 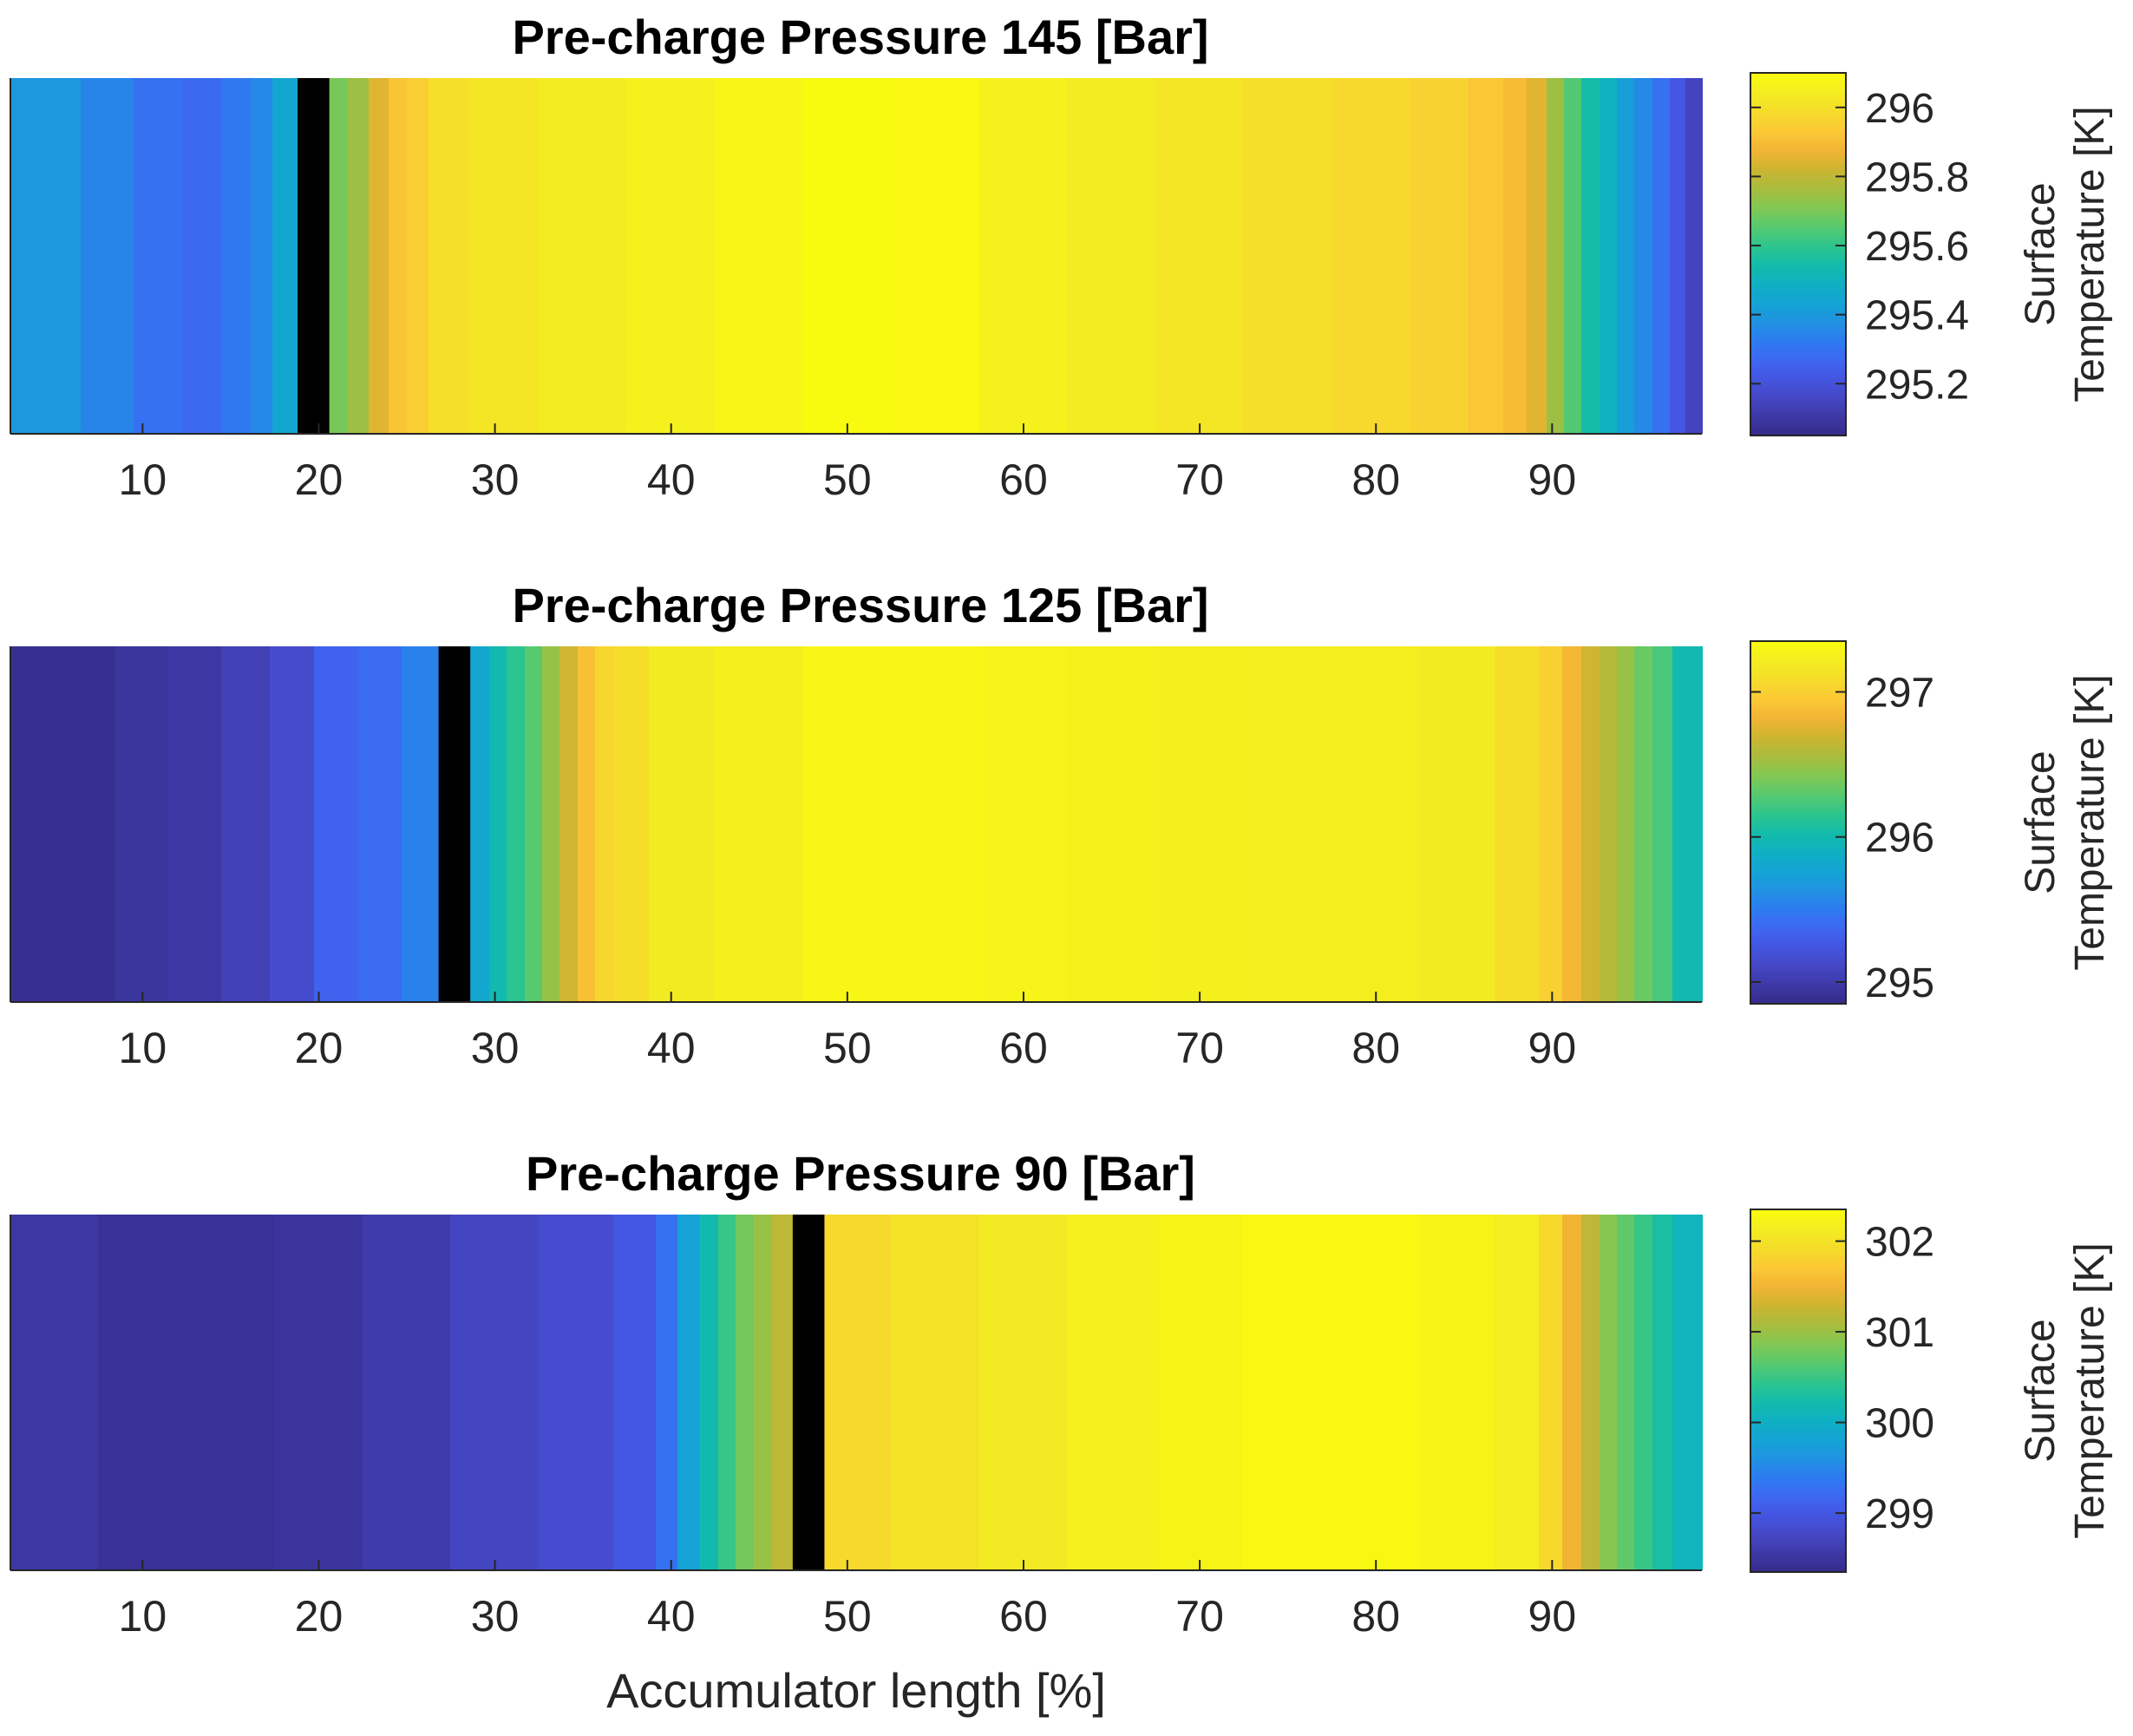 I want to click on x-tick-label: 80, so click(x=1375, y=479).